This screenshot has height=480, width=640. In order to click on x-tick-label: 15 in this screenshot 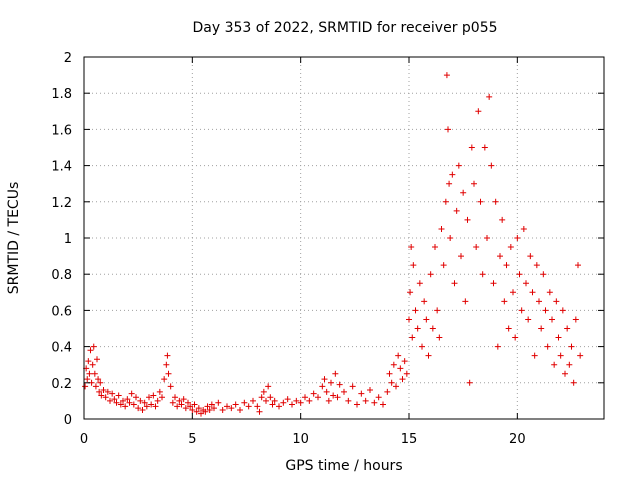, I will do `click(409, 439)`.